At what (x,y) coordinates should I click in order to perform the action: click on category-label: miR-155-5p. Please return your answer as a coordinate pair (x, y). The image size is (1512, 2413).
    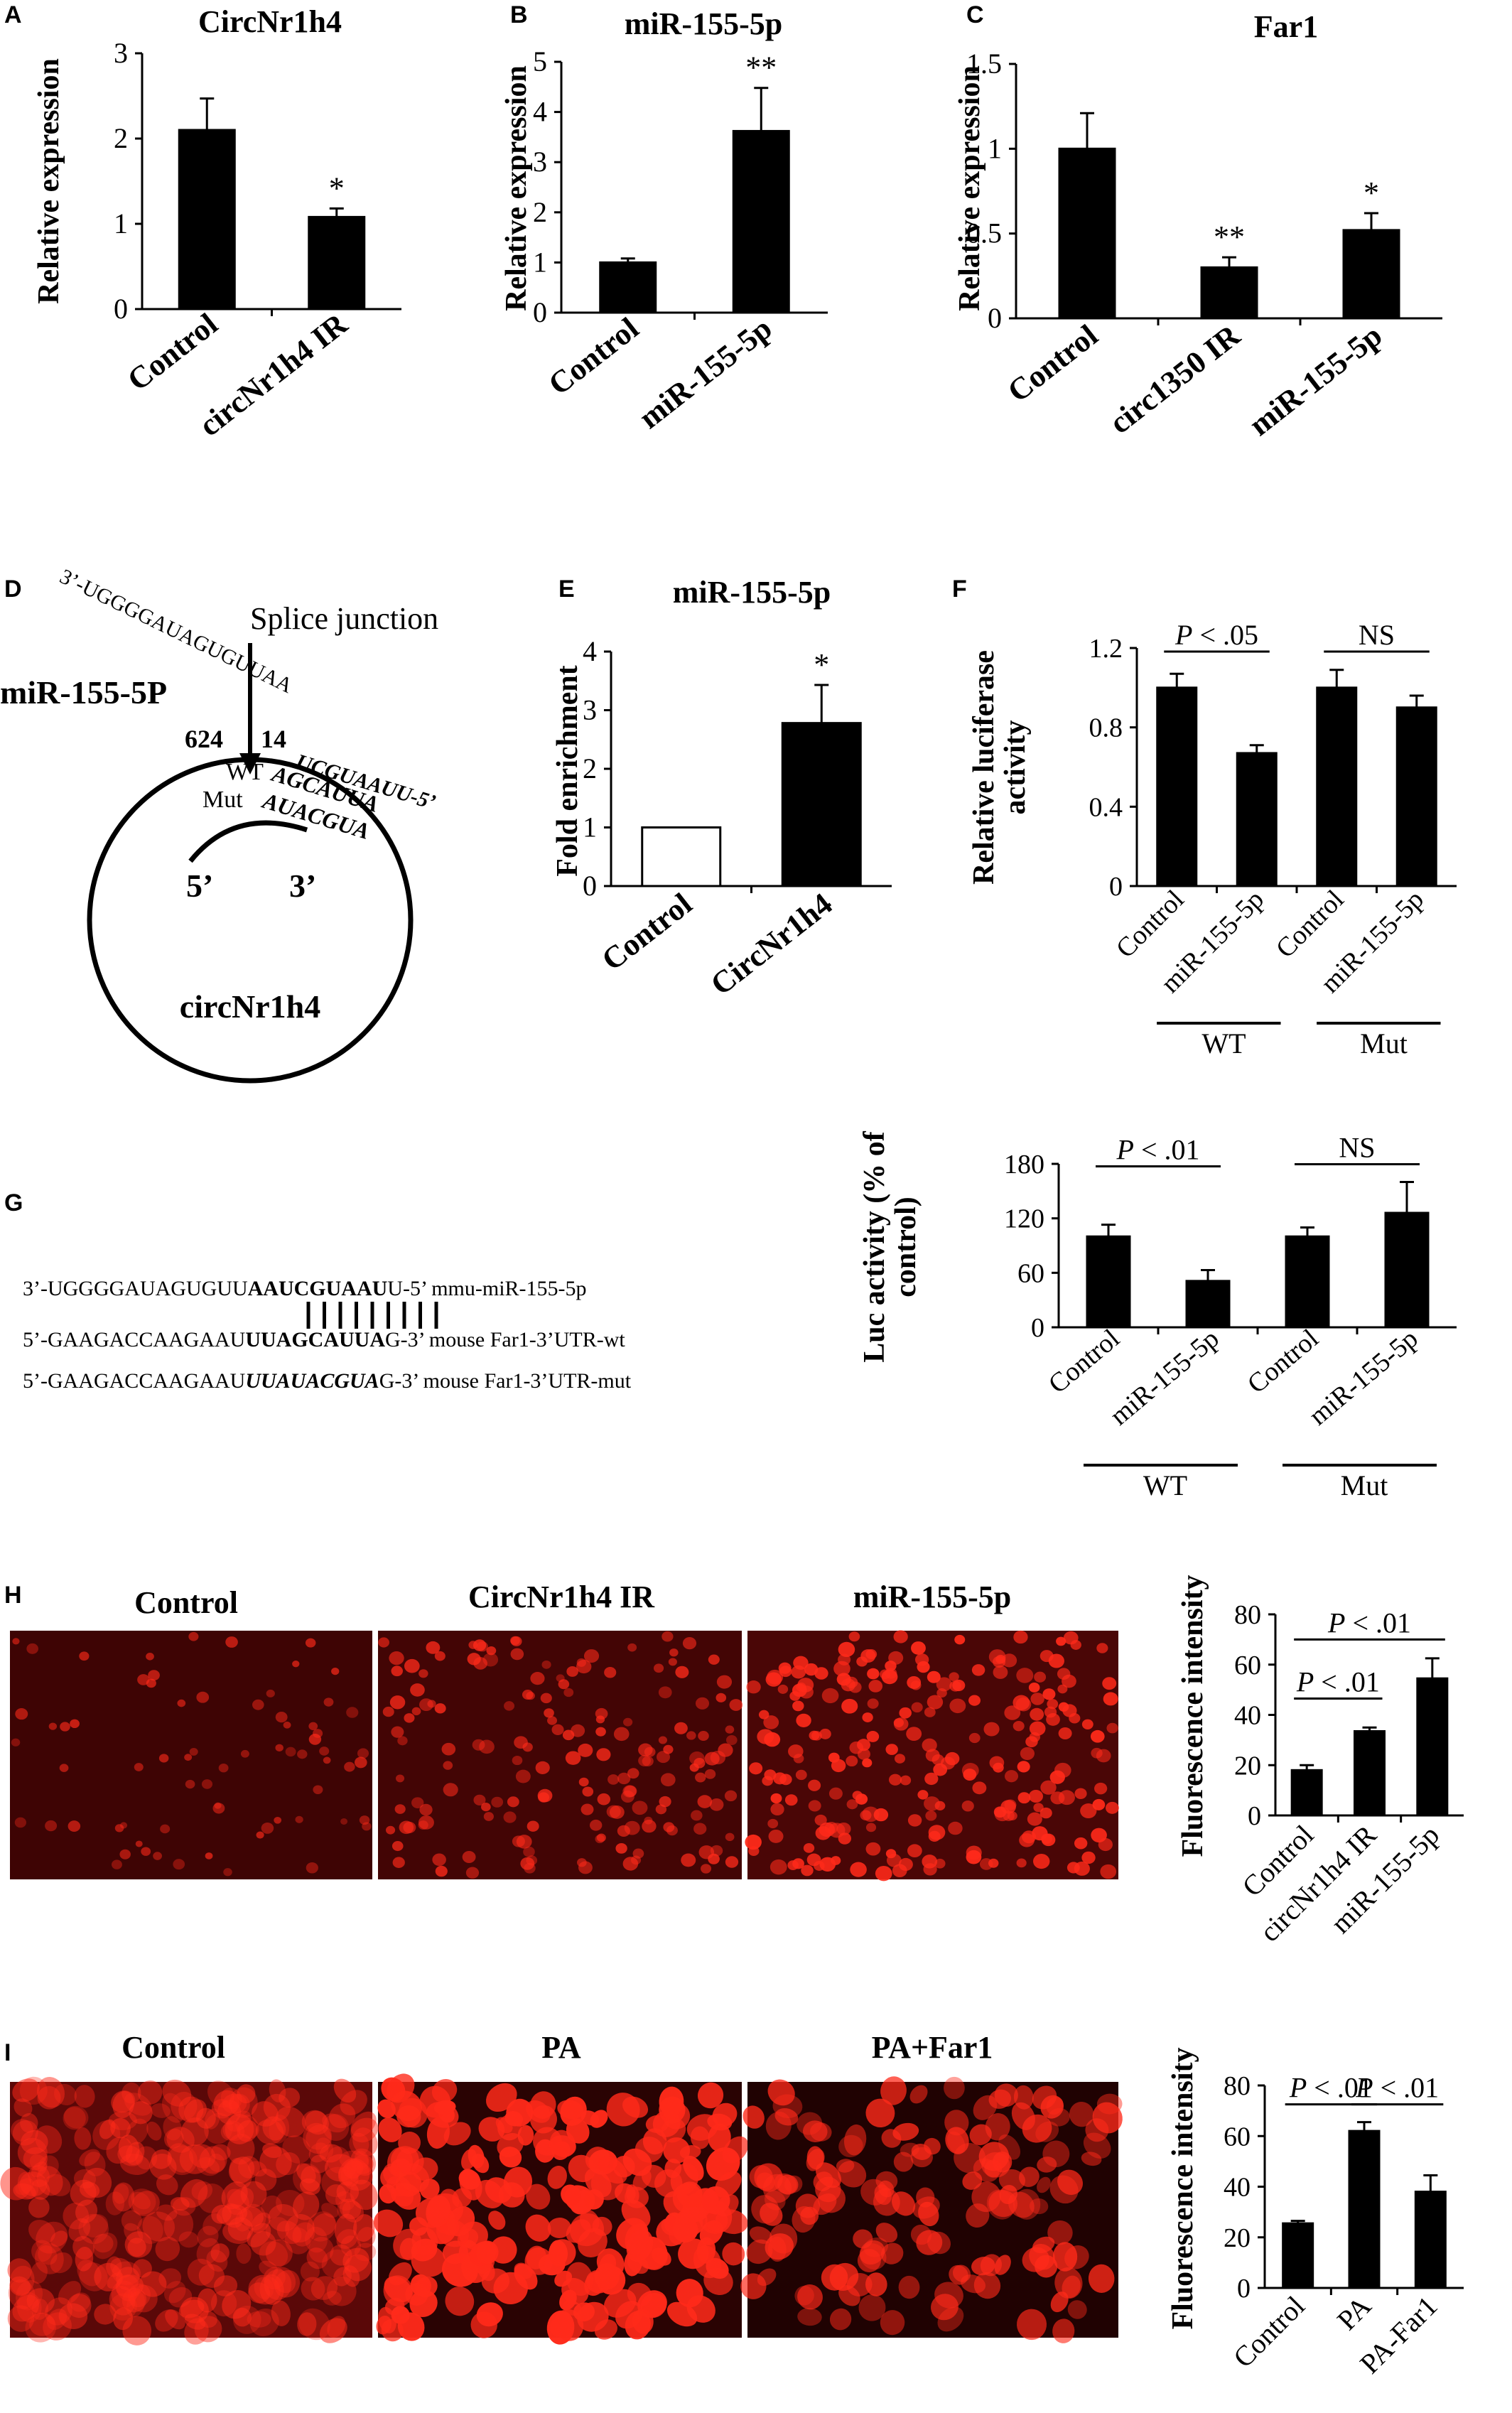
    Looking at the image, I should click on (705, 374).